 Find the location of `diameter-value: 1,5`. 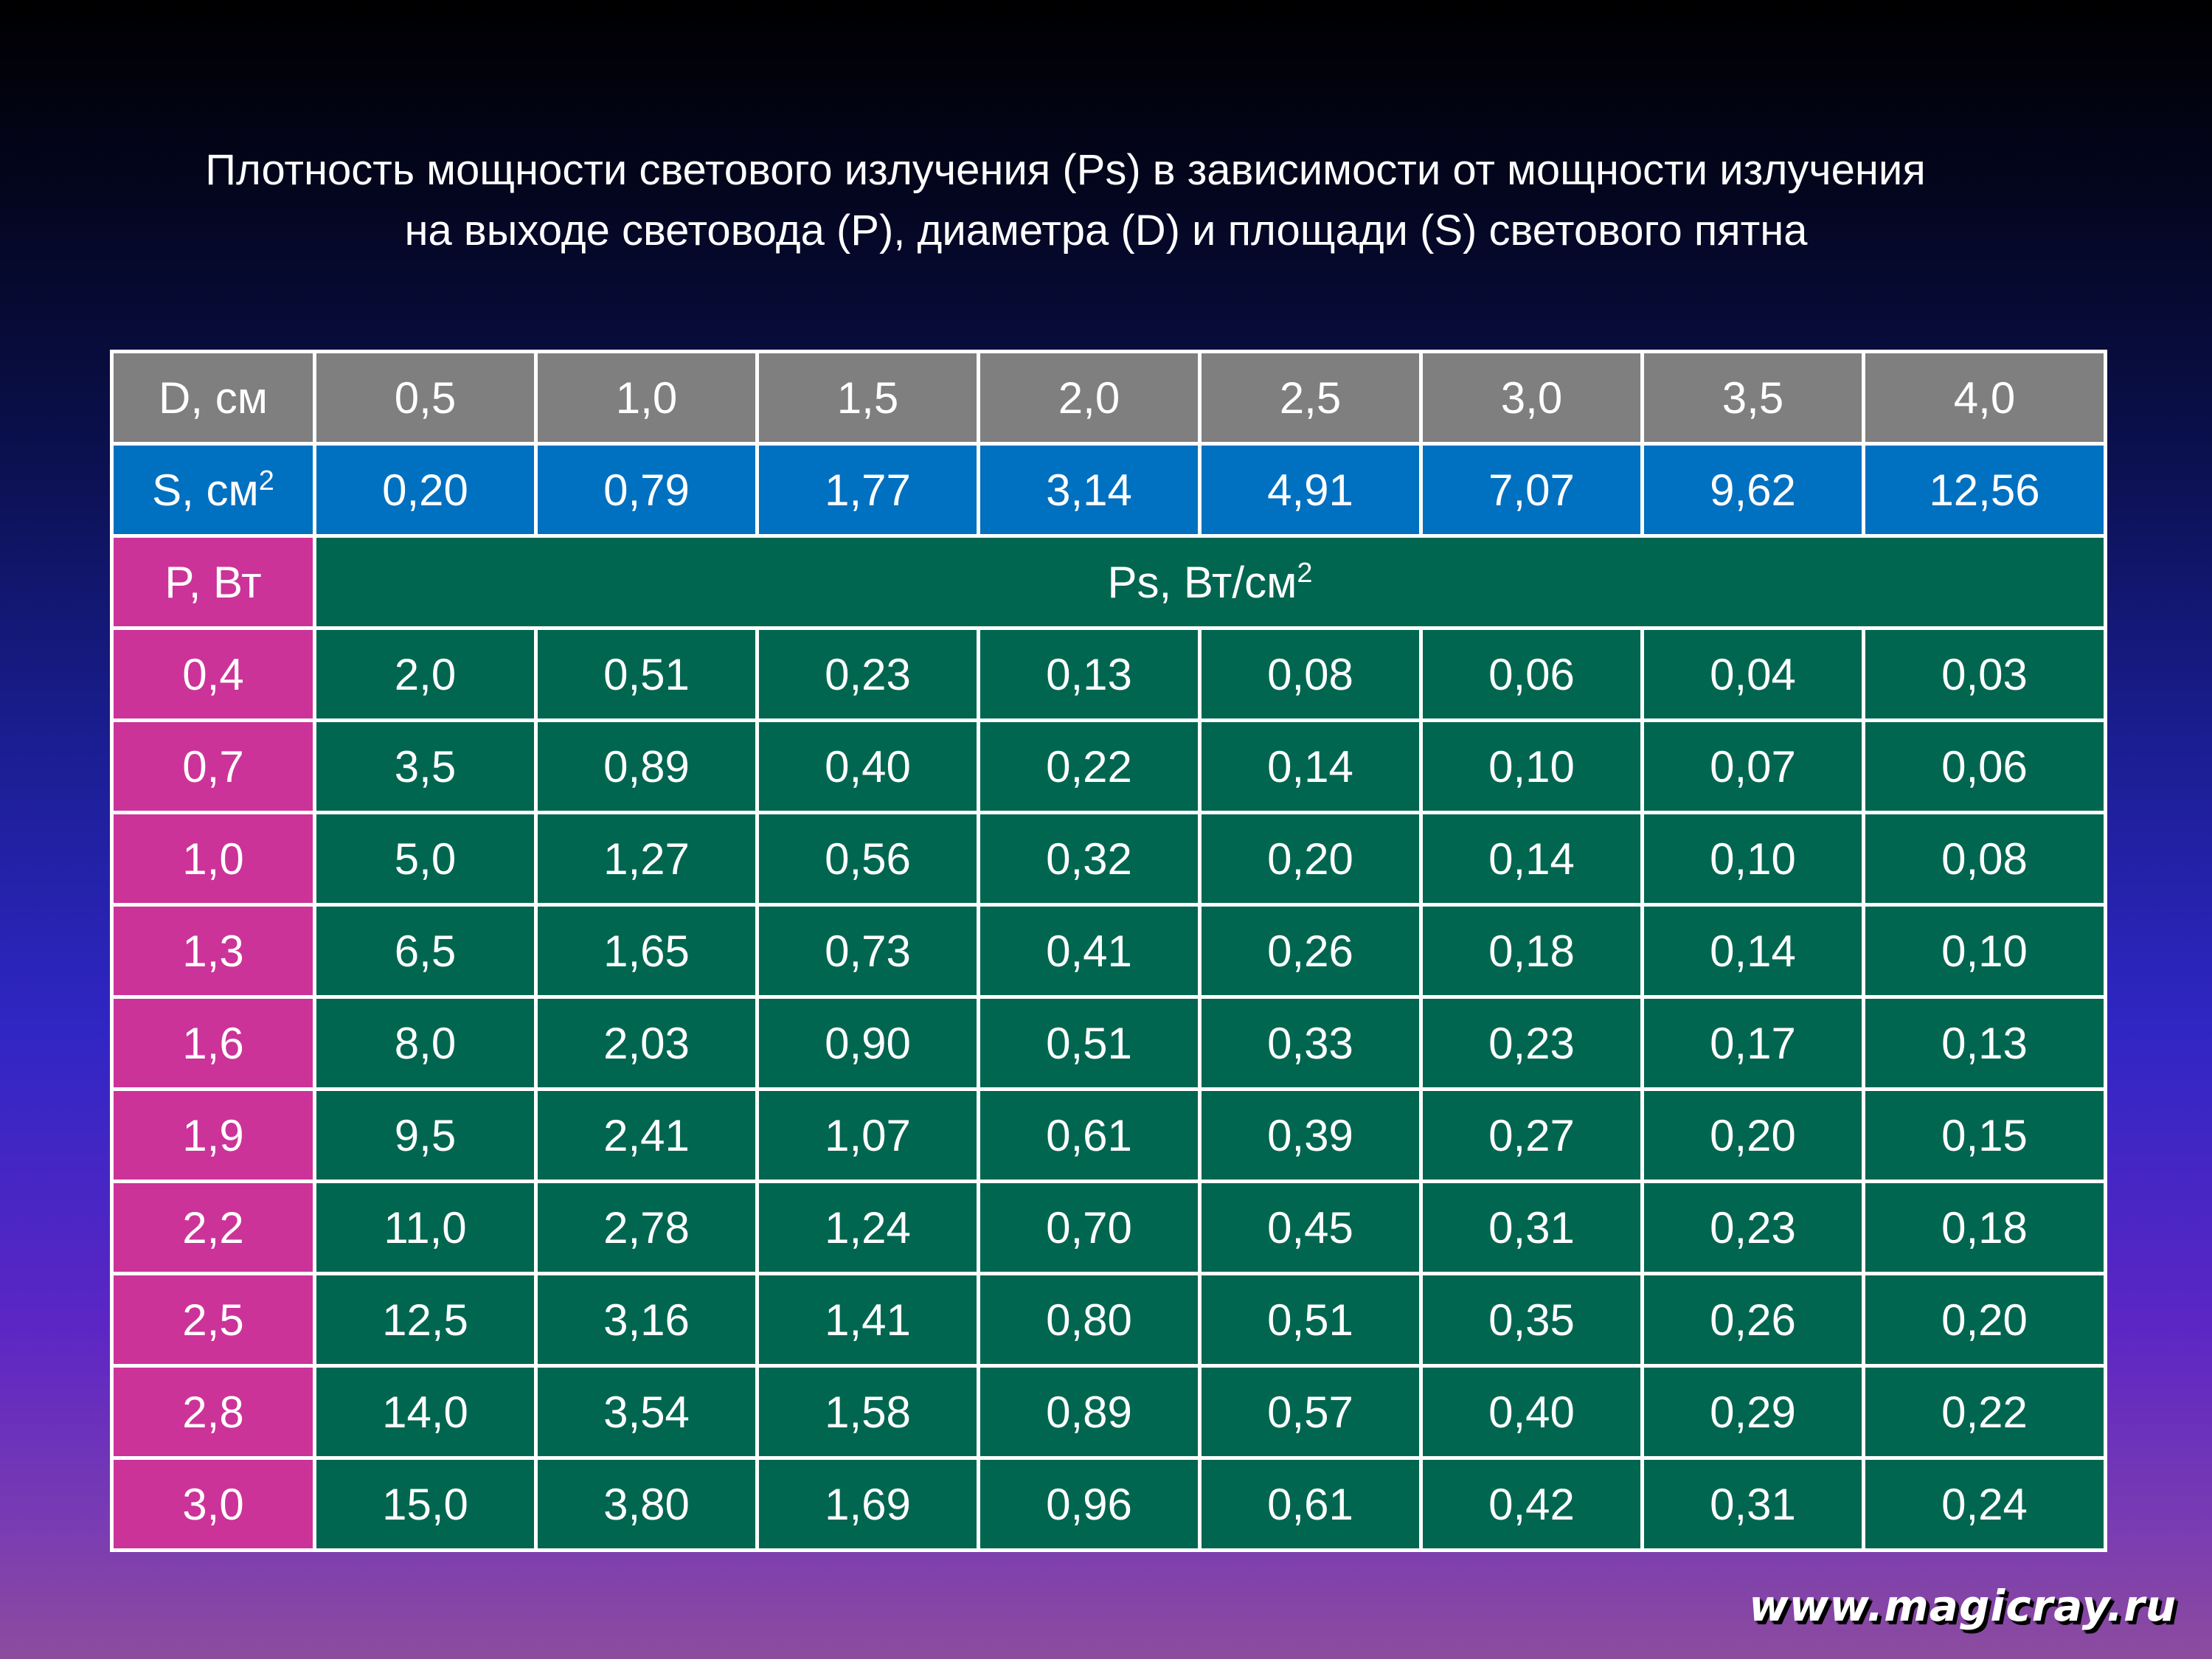

diameter-value: 1,5 is located at coordinates (867, 398).